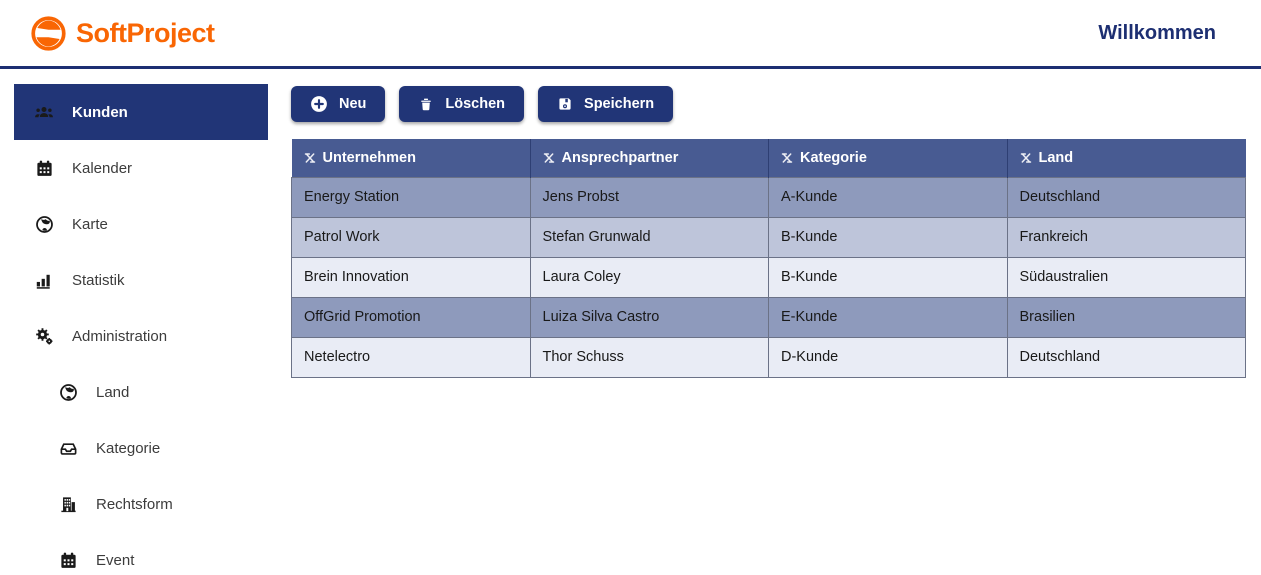 Image resolution: width=1261 pixels, height=575 pixels. What do you see at coordinates (888, 357) in the screenshot?
I see `cell-kategorie: D-Kunde` at bounding box center [888, 357].